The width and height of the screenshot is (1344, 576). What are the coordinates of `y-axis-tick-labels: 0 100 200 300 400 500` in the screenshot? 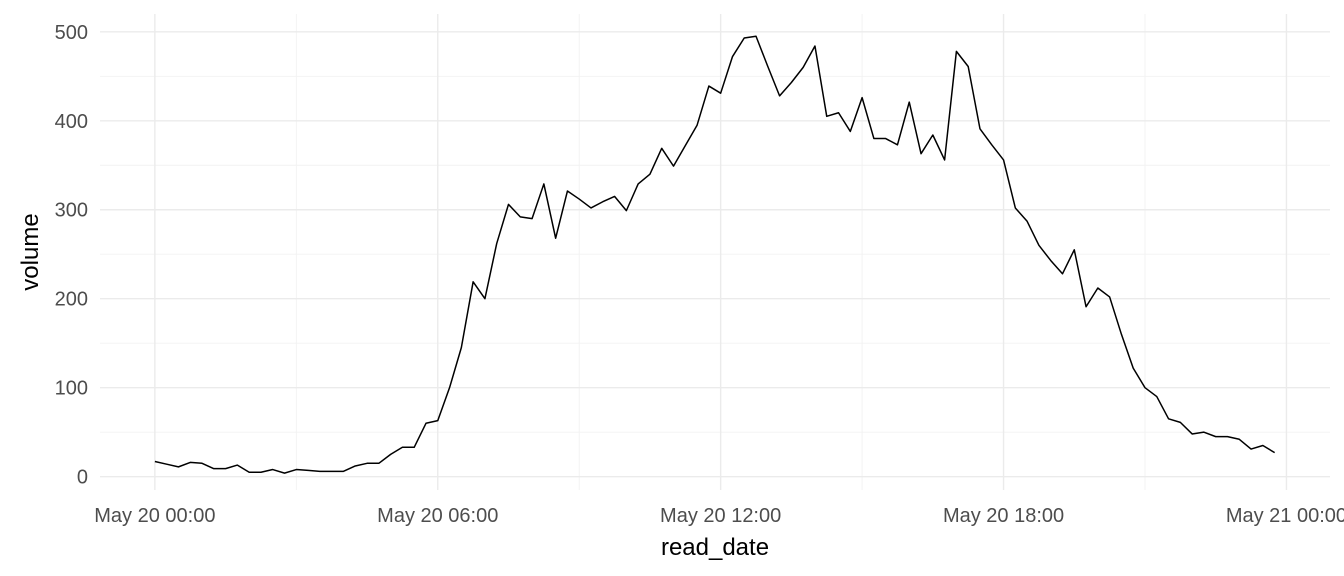 It's located at (71, 255).